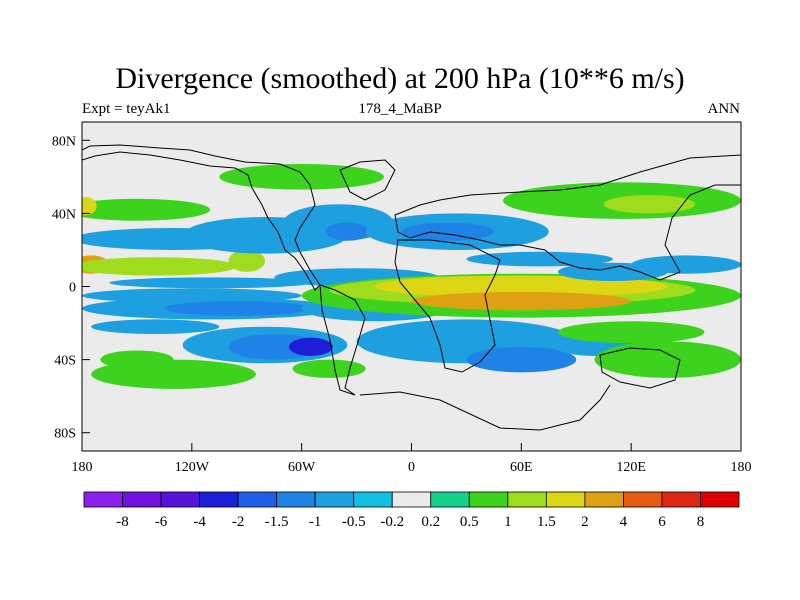 Image resolution: width=800 pixels, height=600 pixels. I want to click on colorbar-label-8: 0.2, so click(430, 522).